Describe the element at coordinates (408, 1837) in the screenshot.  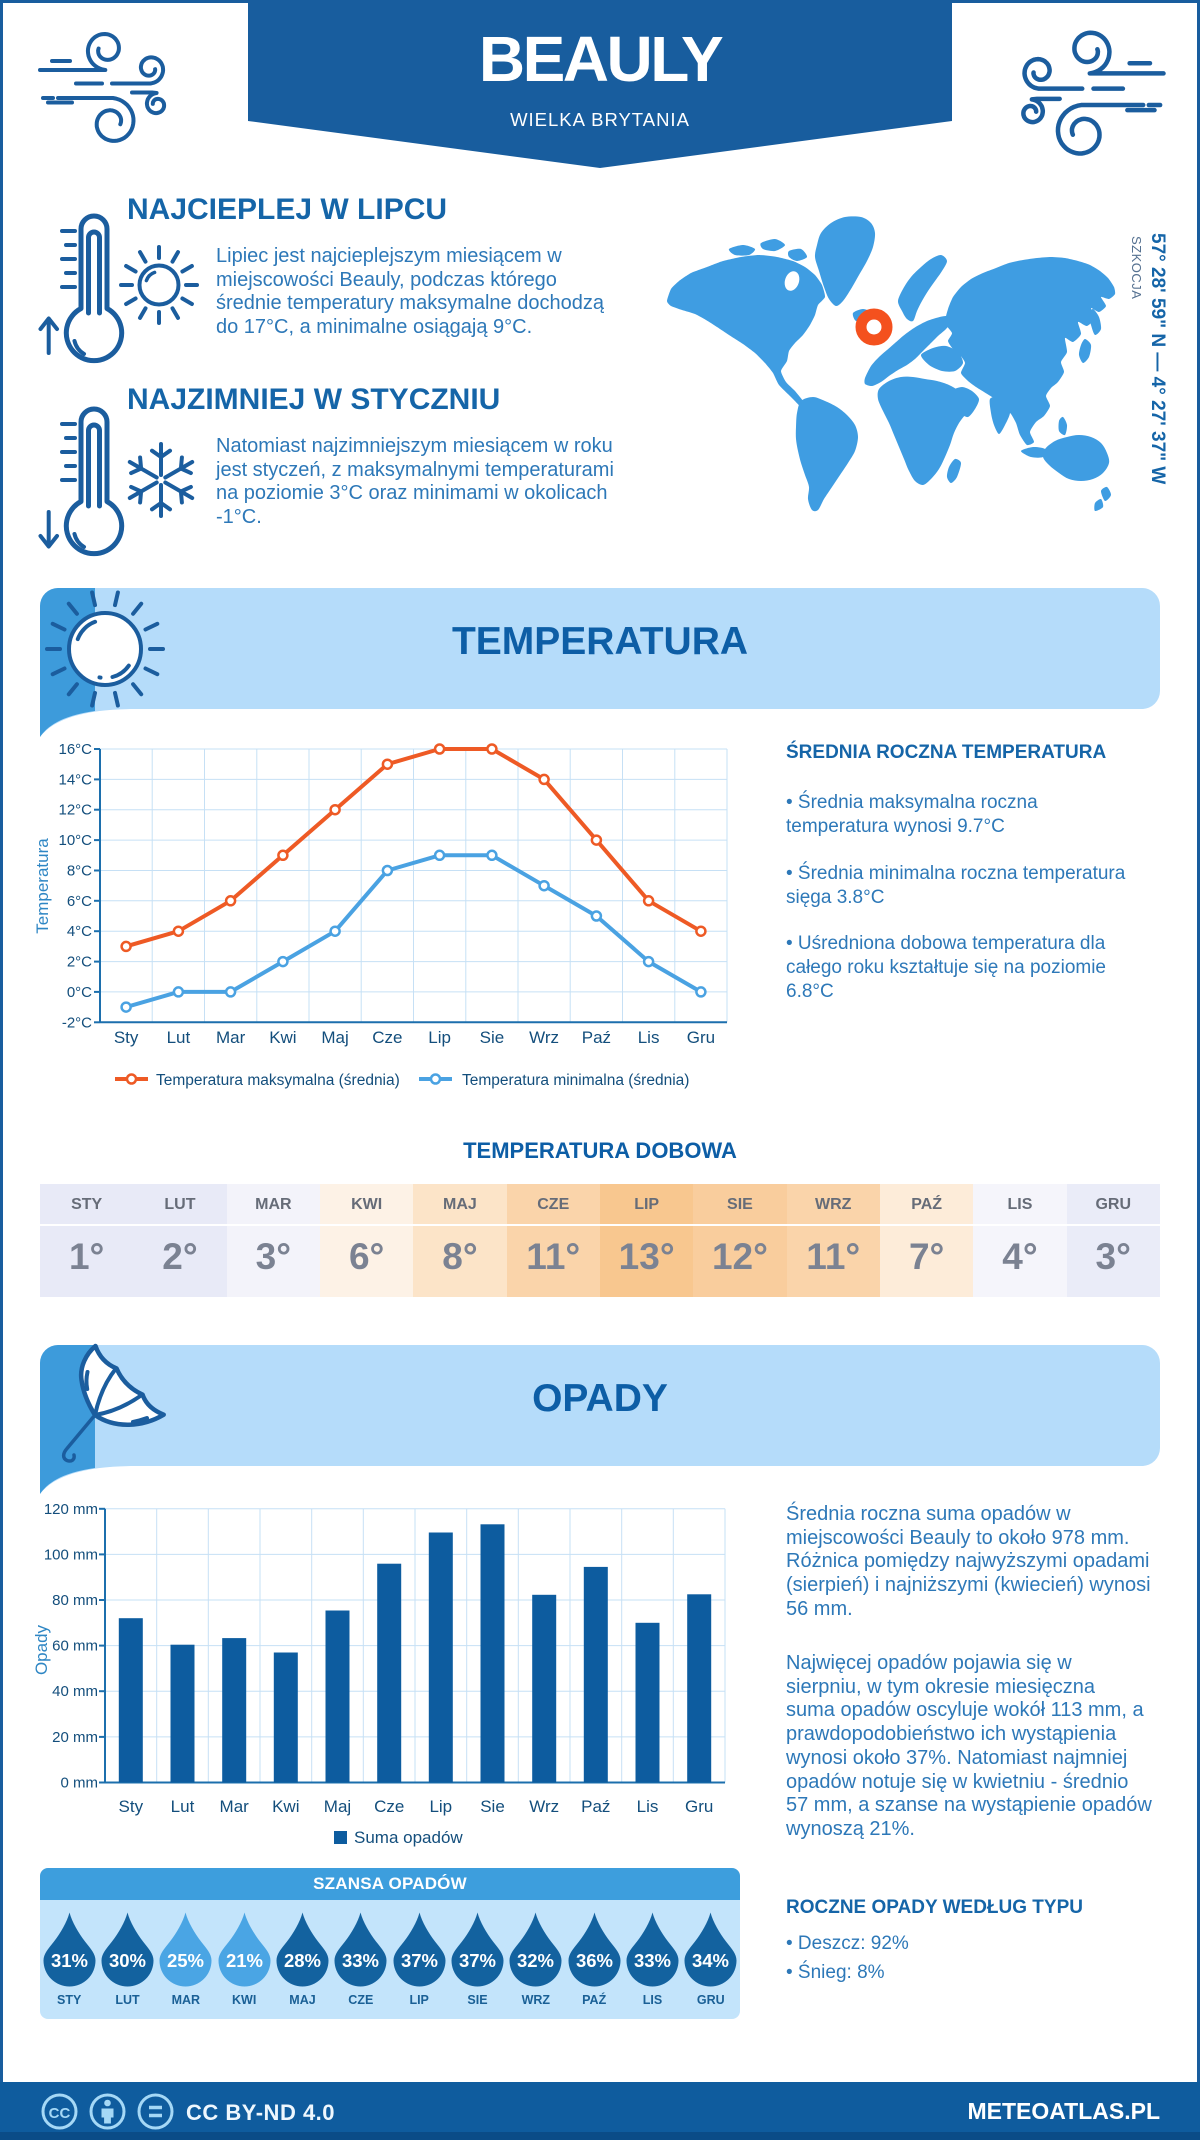
I see `svg-text: Suma opadów` at that location.